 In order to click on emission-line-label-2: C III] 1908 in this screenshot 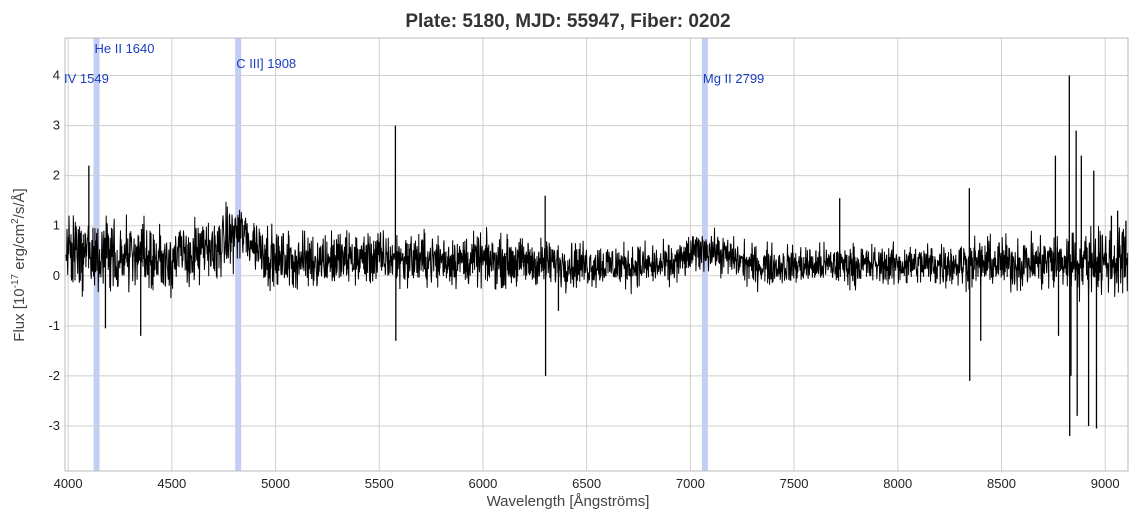, I will do `click(266, 63)`.